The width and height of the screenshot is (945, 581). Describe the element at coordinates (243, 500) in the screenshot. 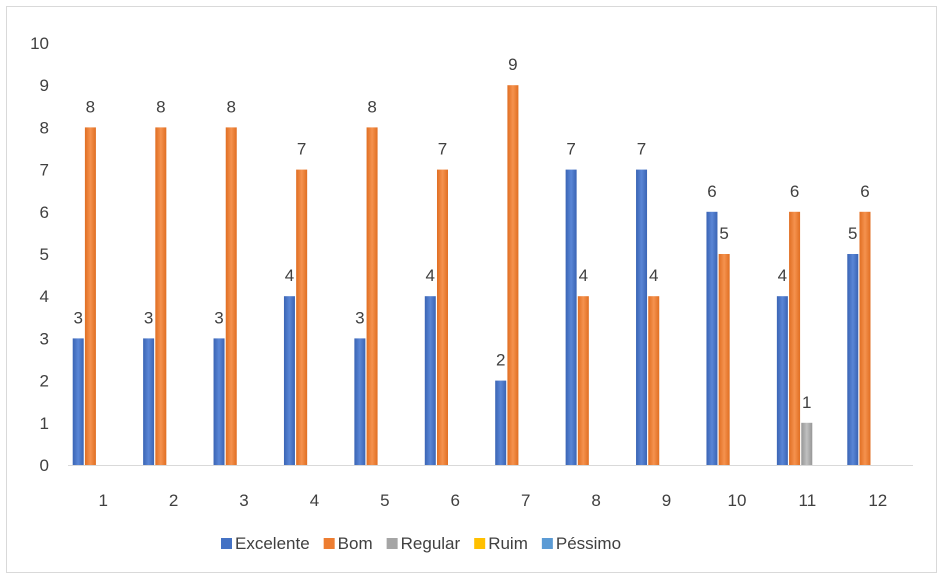

I see `x-tick-label: 3` at that location.